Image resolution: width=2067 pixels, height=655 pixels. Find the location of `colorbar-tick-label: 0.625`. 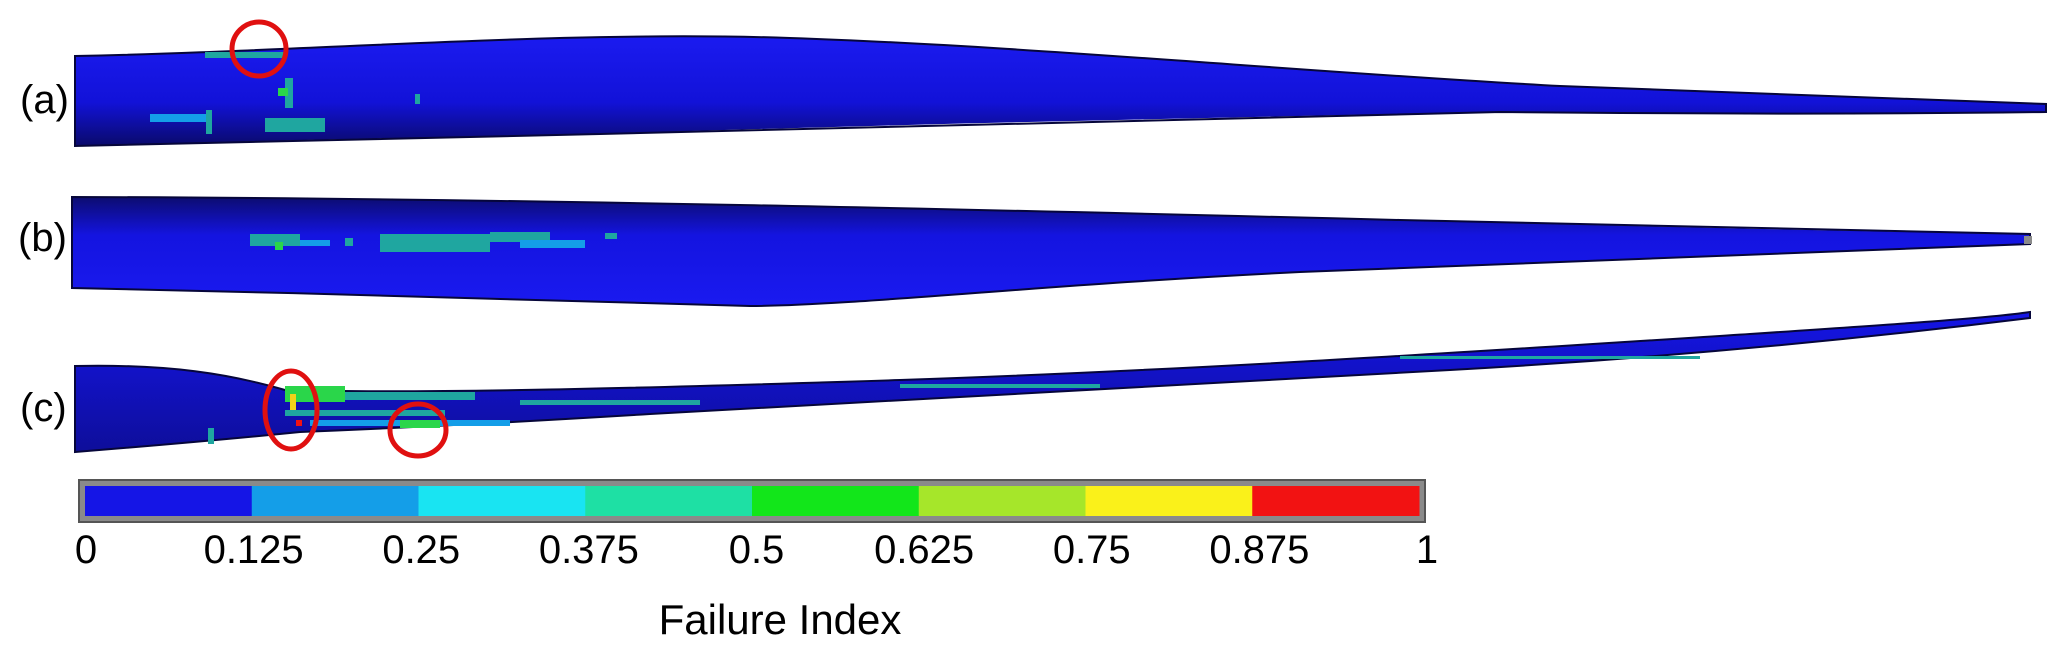

colorbar-tick-label: 0.625 is located at coordinates (924, 550).